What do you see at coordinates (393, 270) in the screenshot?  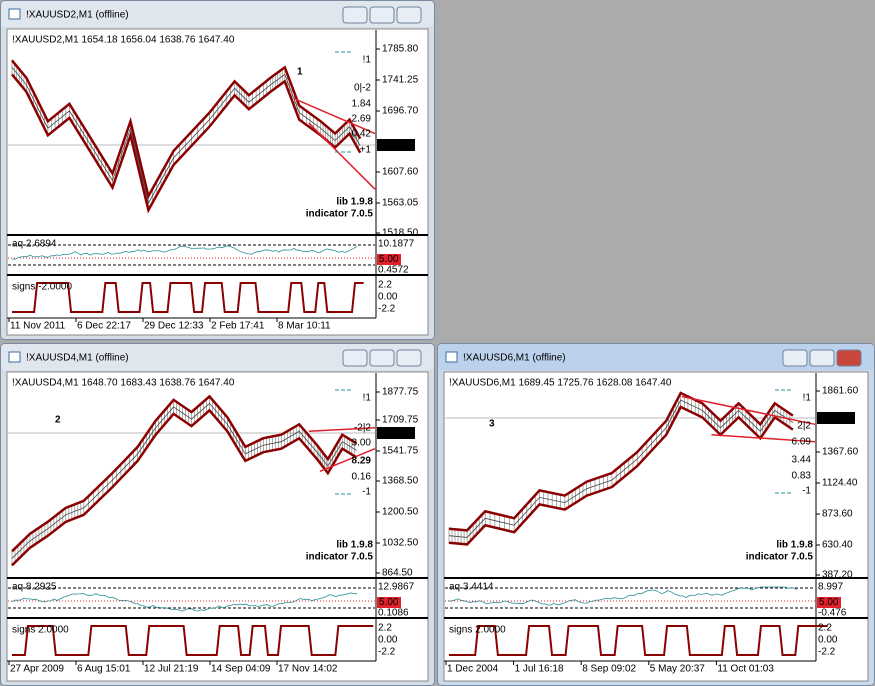 I see `aq-axis-label: 0.4572` at bounding box center [393, 270].